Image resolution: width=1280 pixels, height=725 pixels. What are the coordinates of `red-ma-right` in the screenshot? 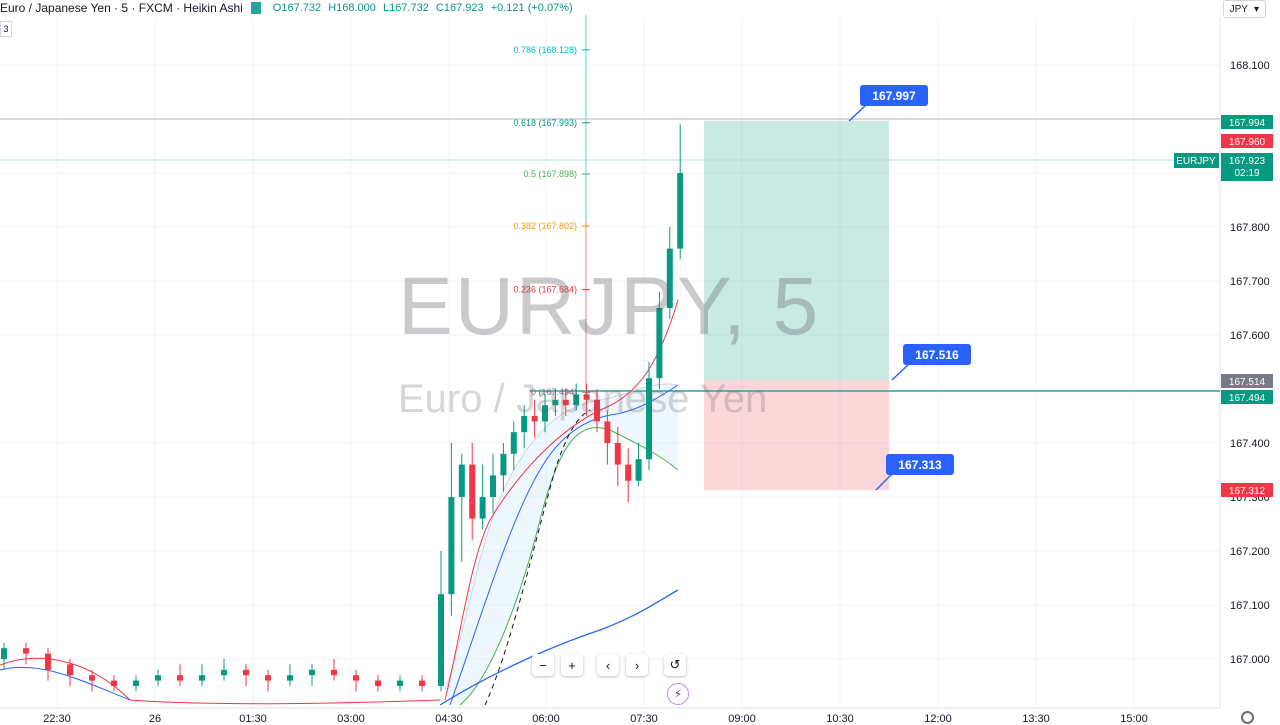 It's located at (561, 500).